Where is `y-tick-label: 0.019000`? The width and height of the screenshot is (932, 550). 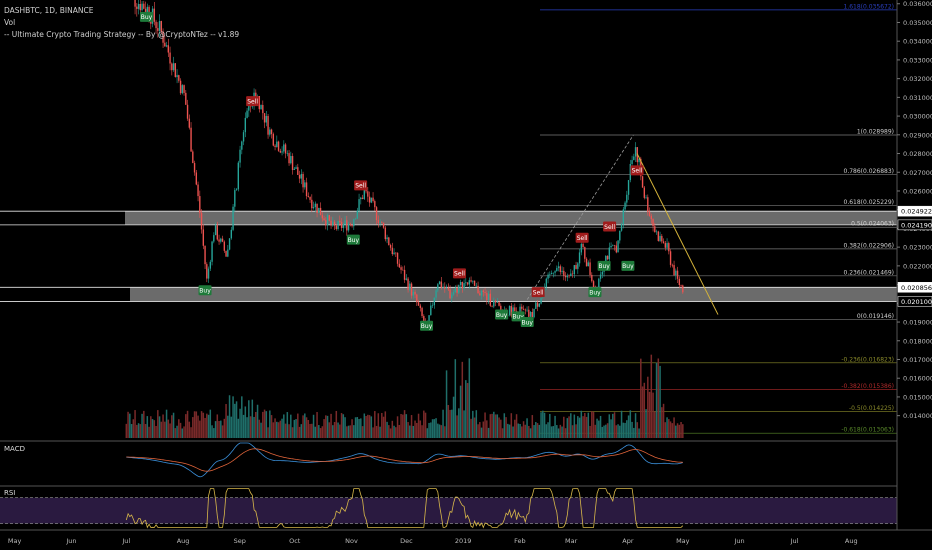 y-tick-label: 0.019000 is located at coordinates (917, 323).